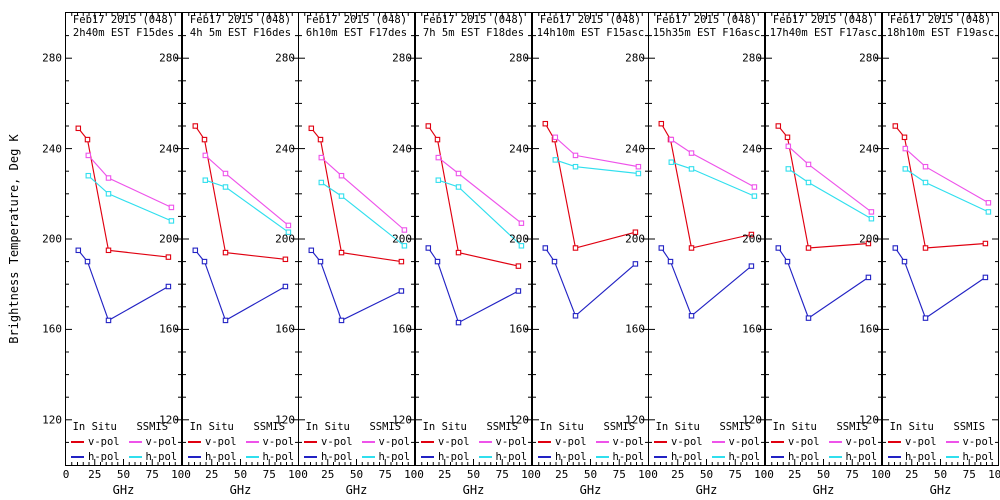 The width and height of the screenshot is (1000, 500). I want to click on panel-legend: In Situ SSMIS v-pol v-pol h-pol h-pol, so click(823, 441).